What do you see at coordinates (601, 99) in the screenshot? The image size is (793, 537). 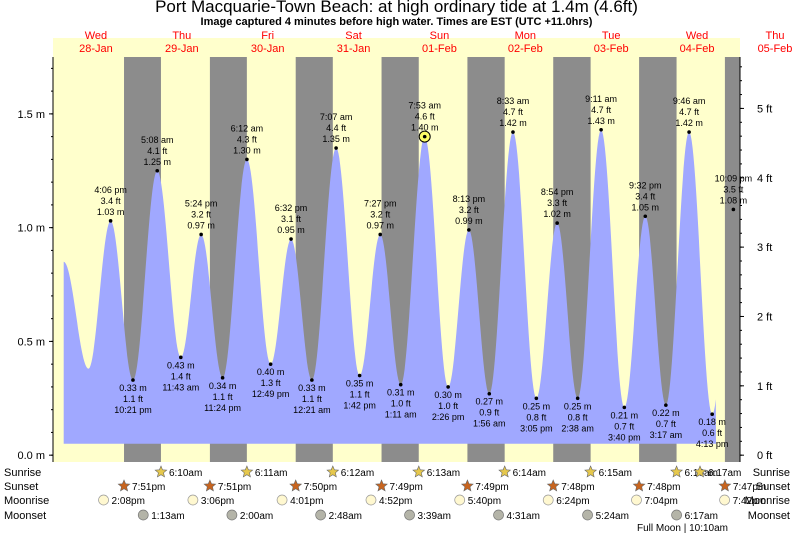 I see `tide-time-label: 9:11 am` at bounding box center [601, 99].